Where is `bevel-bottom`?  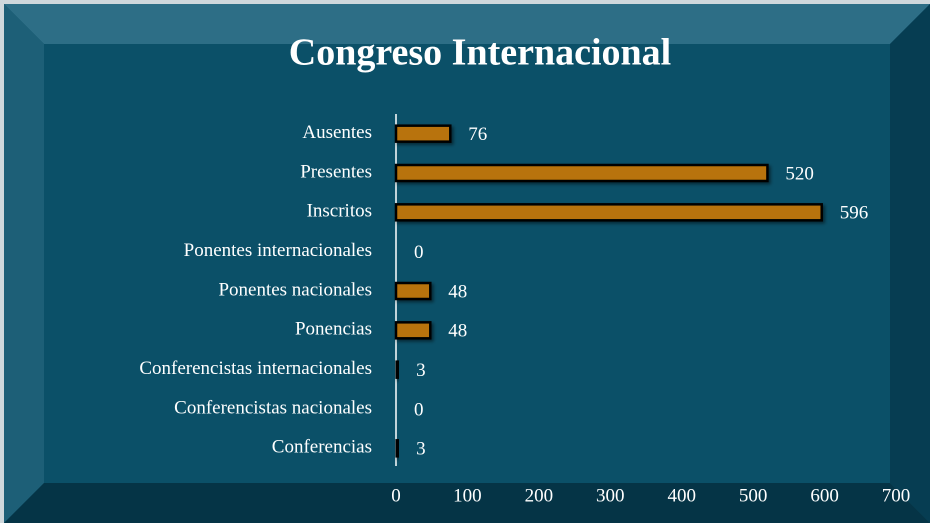
bevel-bottom is located at coordinates (467, 503).